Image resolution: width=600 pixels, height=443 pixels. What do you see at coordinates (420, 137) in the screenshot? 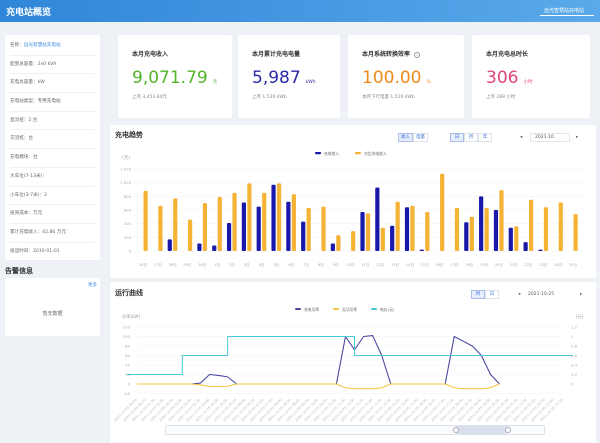
I see `toggle-energy: 电量` at bounding box center [420, 137].